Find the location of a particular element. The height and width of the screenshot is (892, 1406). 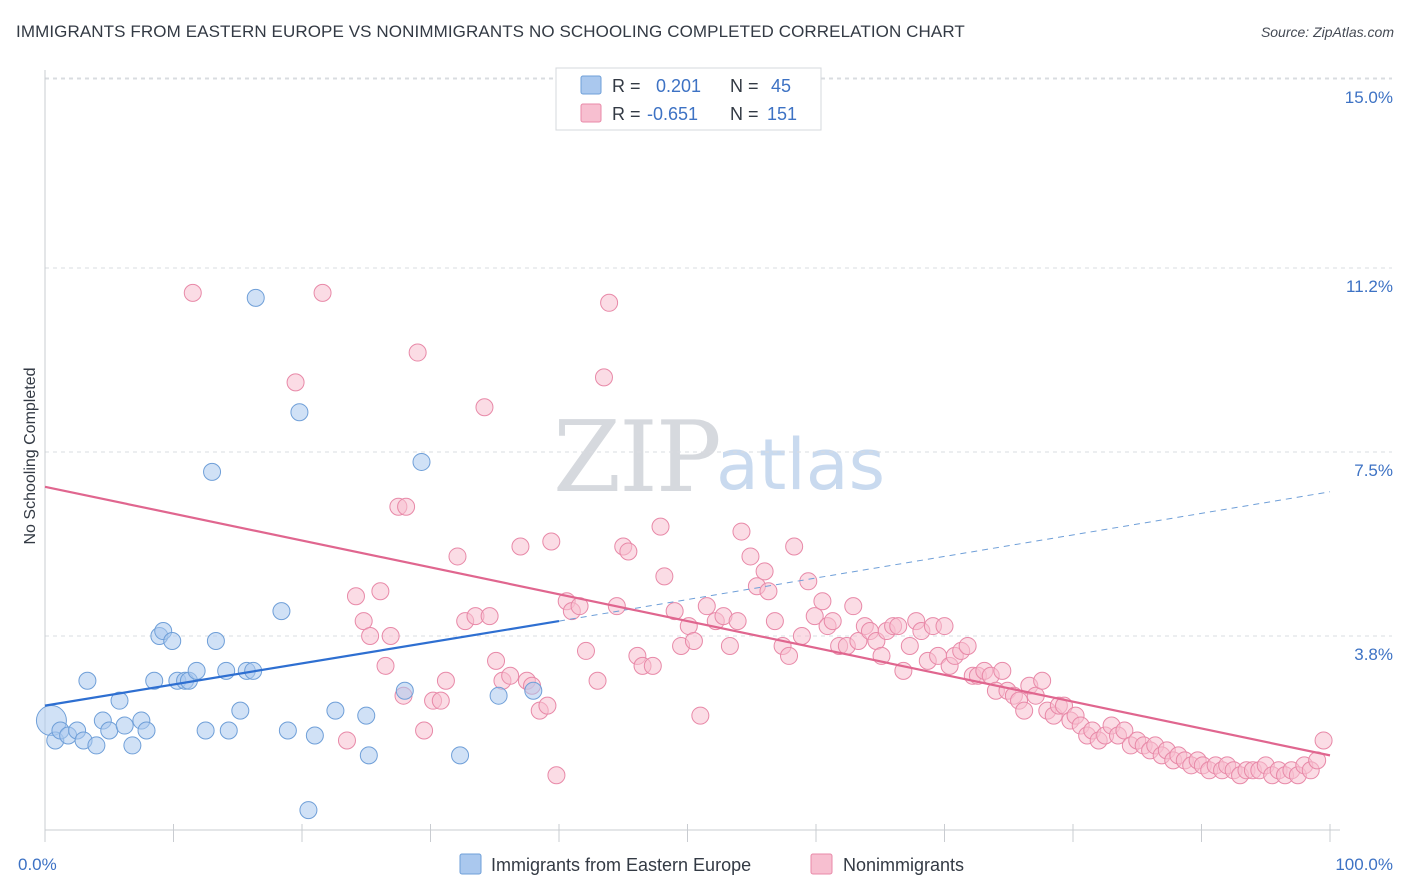

stats-n-label-immigrants: N = is located at coordinates (744, 86).